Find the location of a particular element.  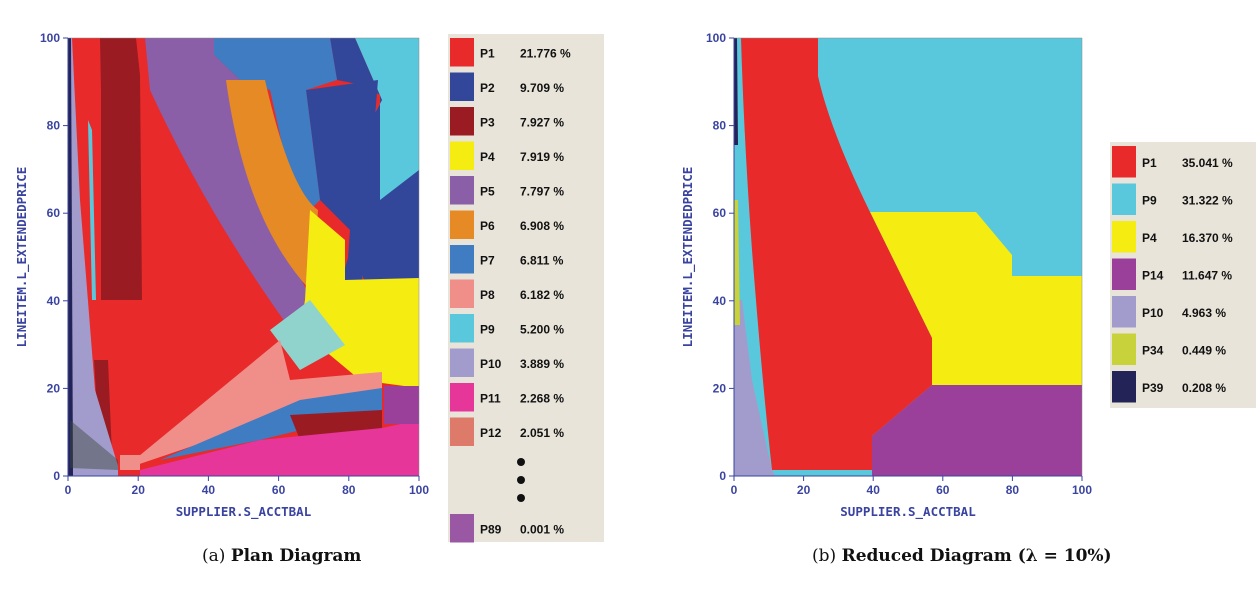

region-p14 is located at coordinates (977, 430).